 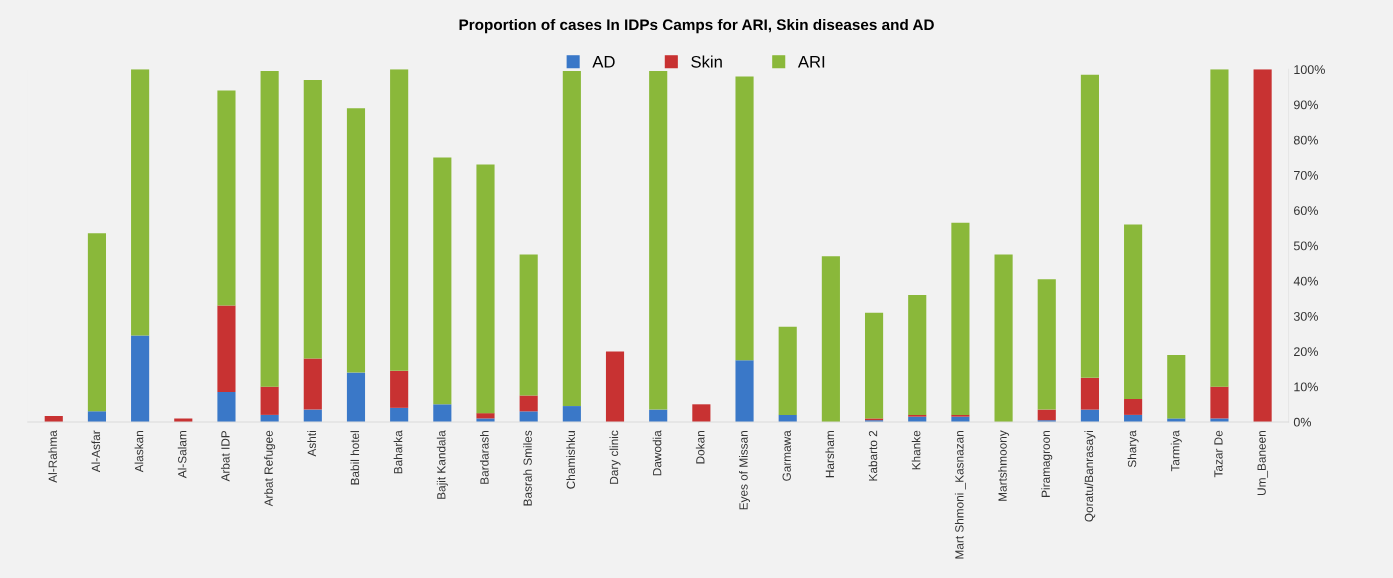 What do you see at coordinates (916, 450) in the screenshot?
I see `x-tick-label: Khanke` at bounding box center [916, 450].